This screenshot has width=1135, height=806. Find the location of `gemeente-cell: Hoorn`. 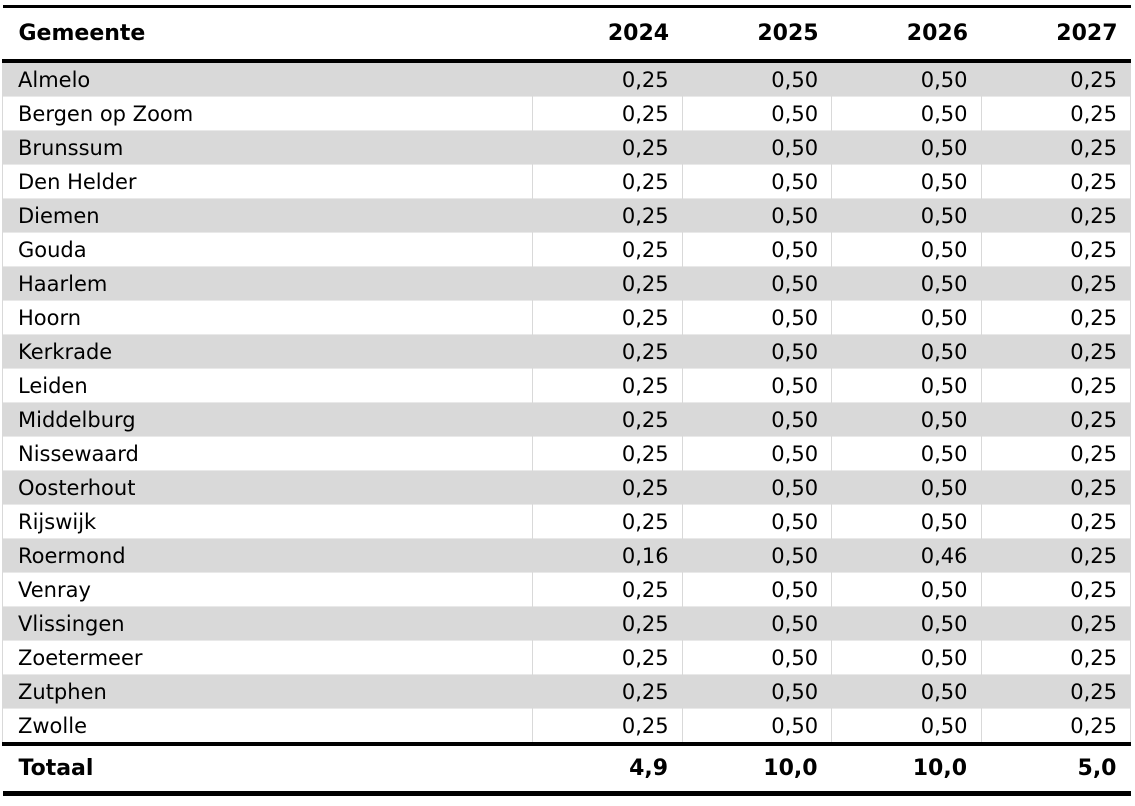

gemeente-cell: Hoorn is located at coordinates (267, 317).